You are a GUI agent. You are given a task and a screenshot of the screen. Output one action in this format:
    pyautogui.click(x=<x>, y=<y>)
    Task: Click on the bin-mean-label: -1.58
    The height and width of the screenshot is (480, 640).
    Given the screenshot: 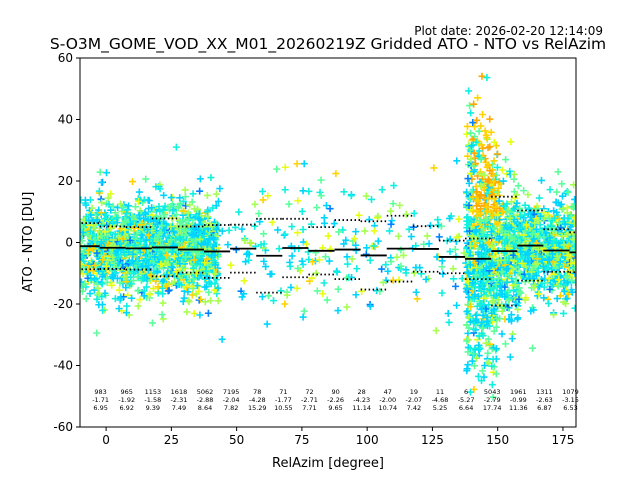 What is the action you would take?
    pyautogui.click(x=152, y=400)
    